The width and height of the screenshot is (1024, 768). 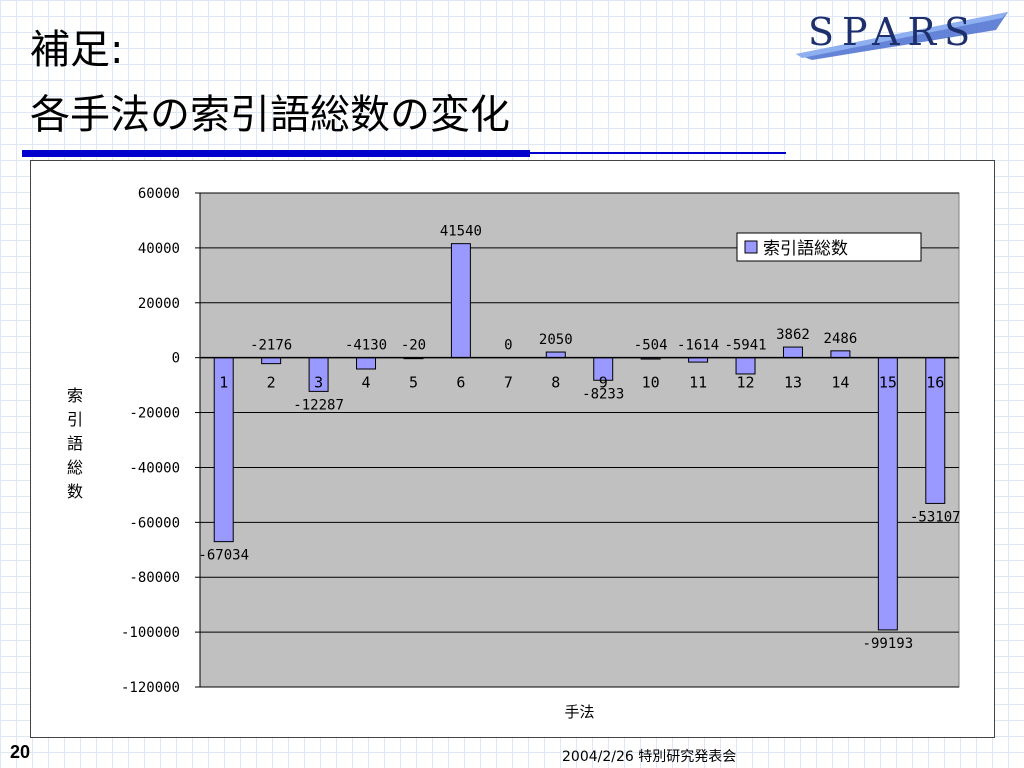 What do you see at coordinates (745, 346) in the screenshot?
I see `data-label: -5941` at bounding box center [745, 346].